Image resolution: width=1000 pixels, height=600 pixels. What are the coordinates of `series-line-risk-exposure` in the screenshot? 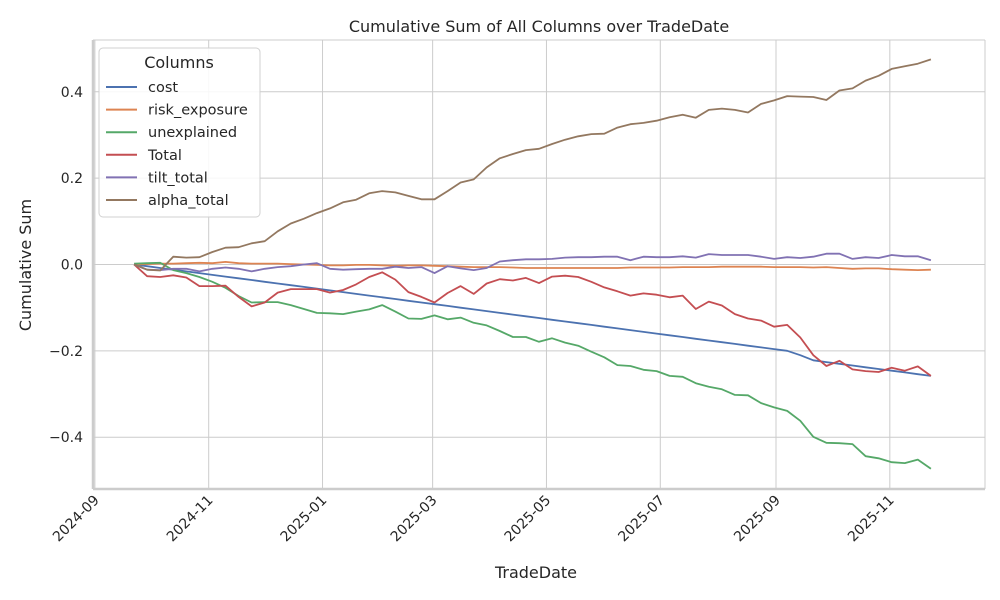 It's located at (532, 266).